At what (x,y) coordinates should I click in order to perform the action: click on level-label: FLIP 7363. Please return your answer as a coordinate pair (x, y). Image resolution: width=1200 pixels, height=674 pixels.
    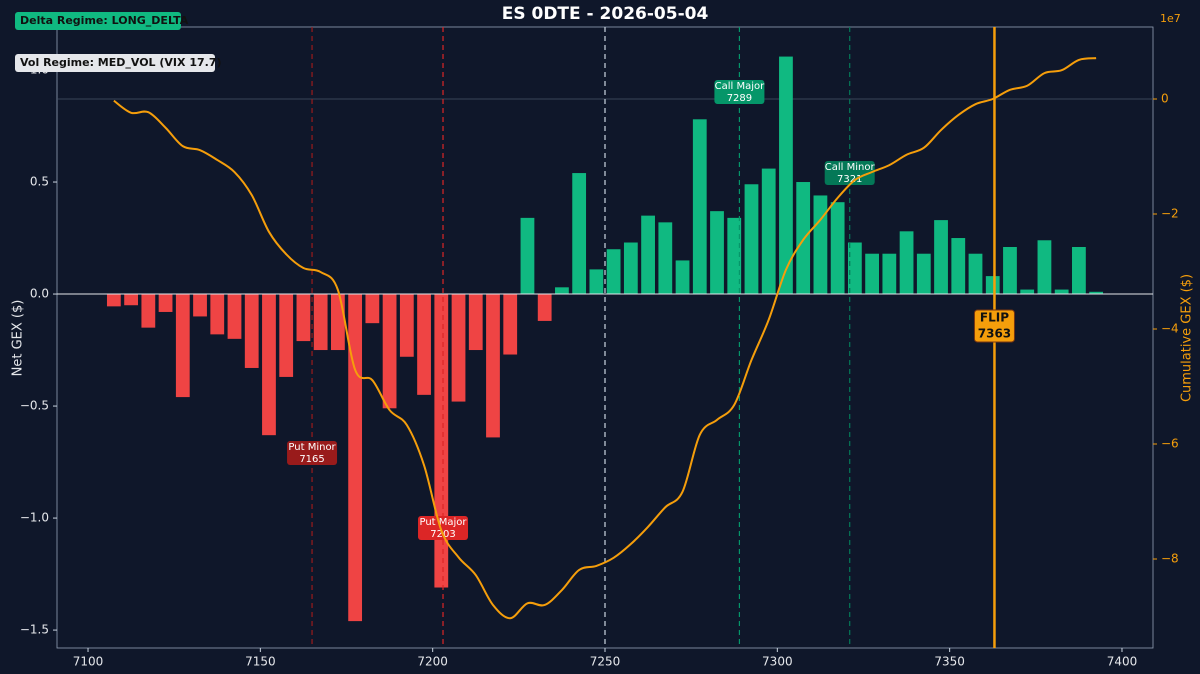
    Looking at the image, I should click on (994, 326).